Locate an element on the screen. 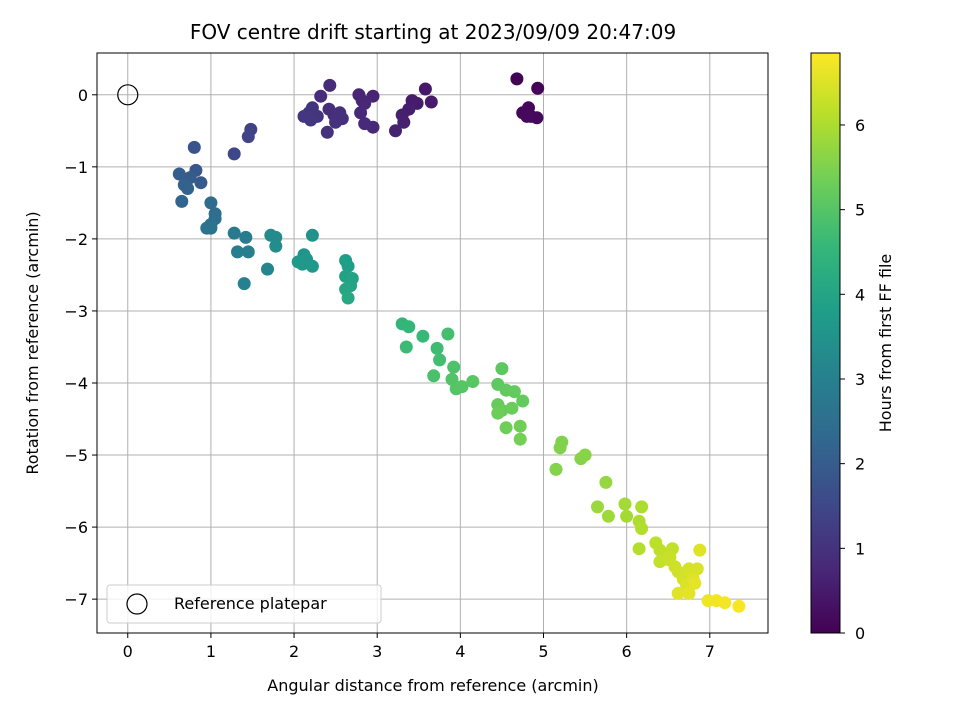  x-tick-label: 2 is located at coordinates (294, 651).